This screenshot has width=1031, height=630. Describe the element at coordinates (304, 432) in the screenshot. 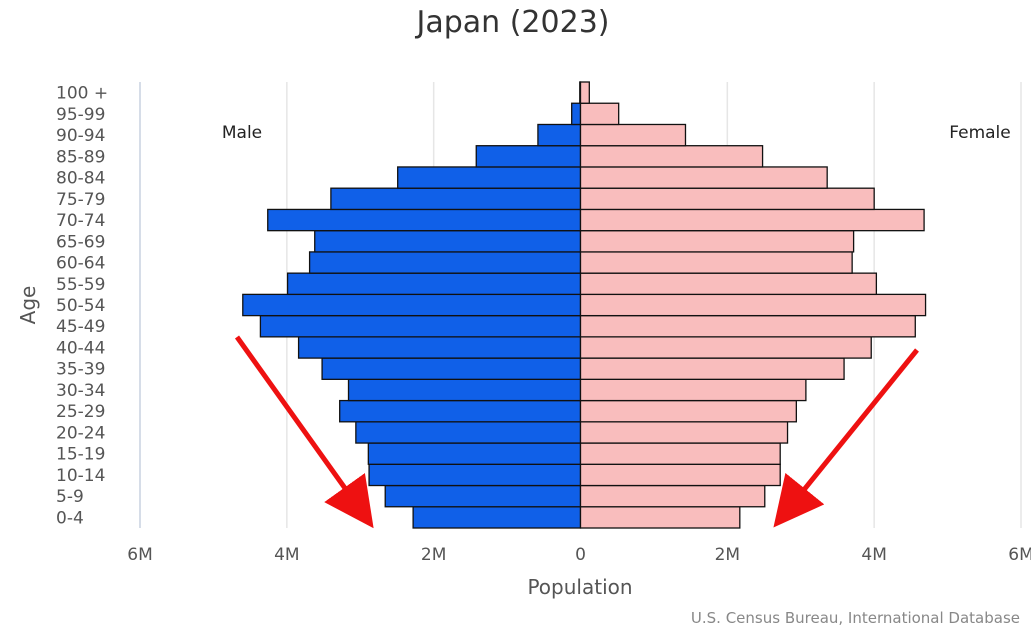

I see `arrow-annotation-male` at that location.